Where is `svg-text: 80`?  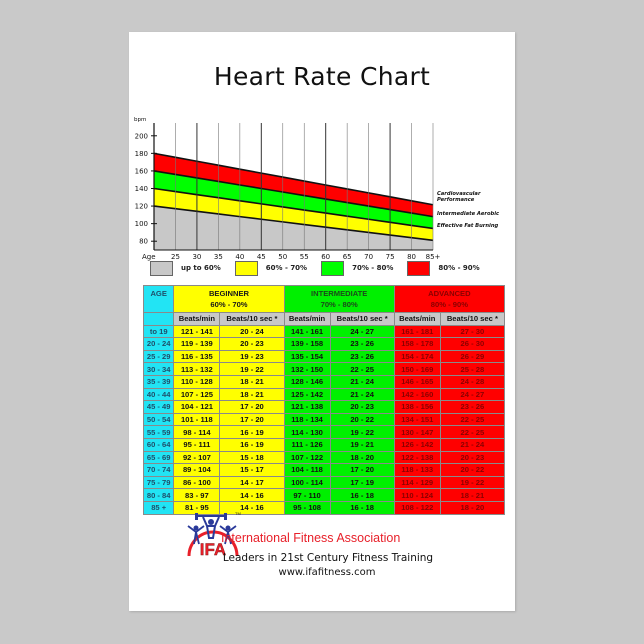
svg-text: 80 is located at coordinates (143, 242).